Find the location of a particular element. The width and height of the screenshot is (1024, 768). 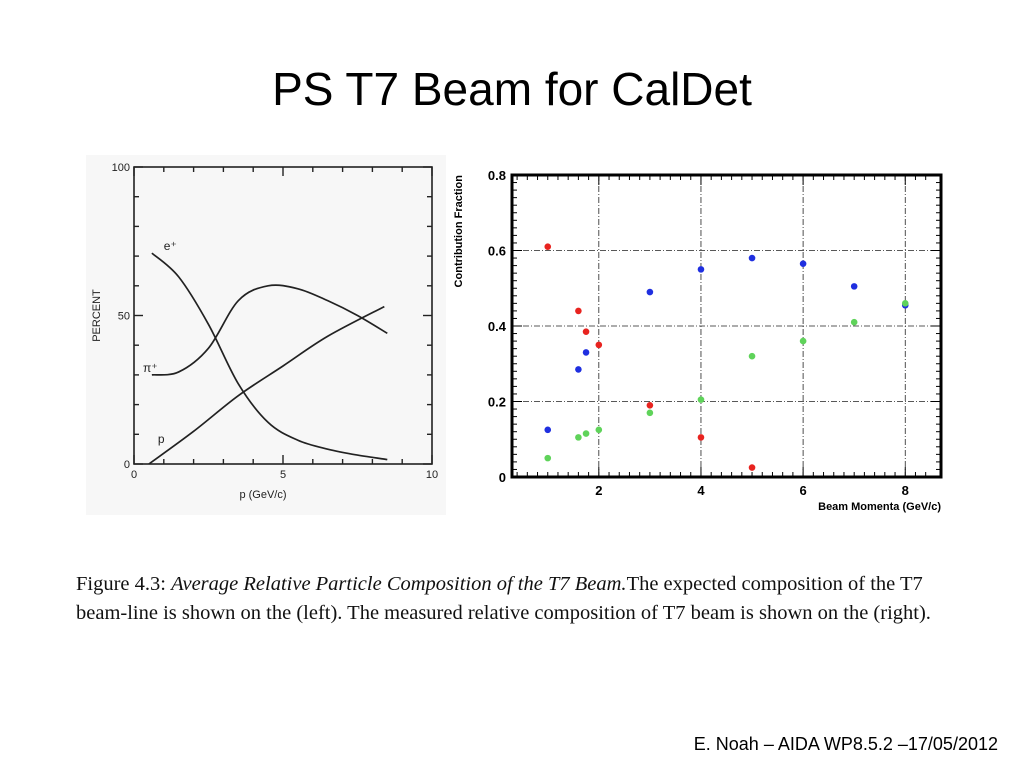

right-y-tick-label: 0.4 is located at coordinates (497, 326).